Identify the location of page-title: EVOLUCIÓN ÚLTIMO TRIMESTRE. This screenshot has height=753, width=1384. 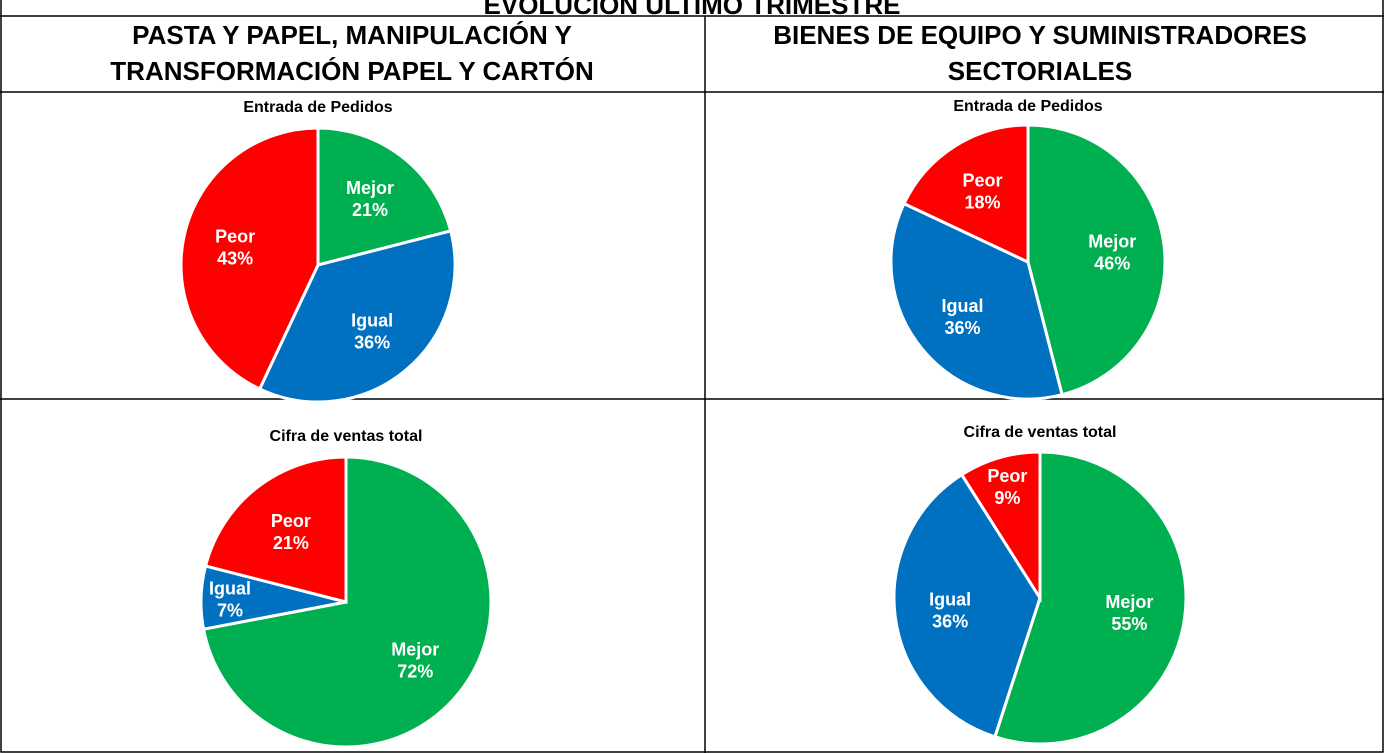
(692, 10).